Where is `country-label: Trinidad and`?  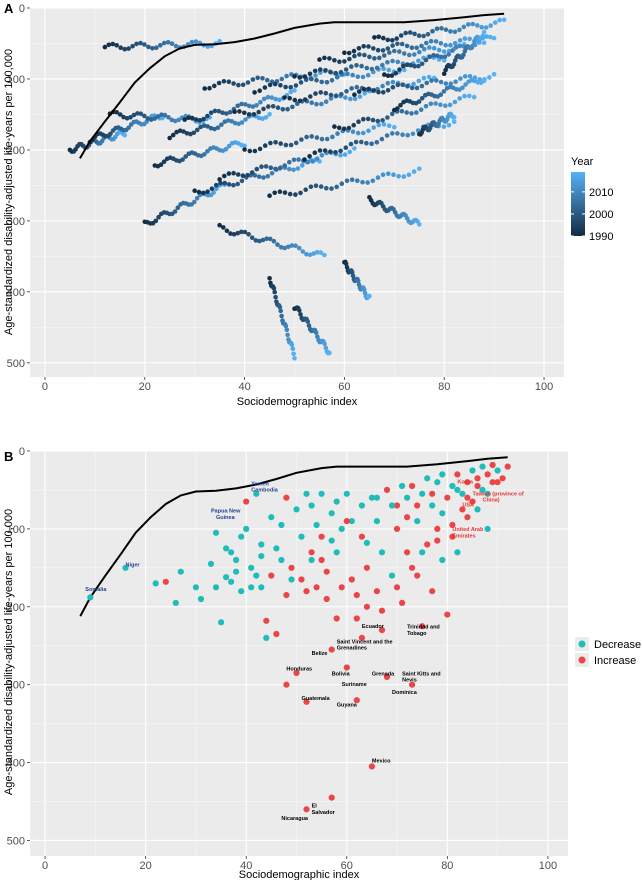 country-label: Trinidad and is located at coordinates (423, 628).